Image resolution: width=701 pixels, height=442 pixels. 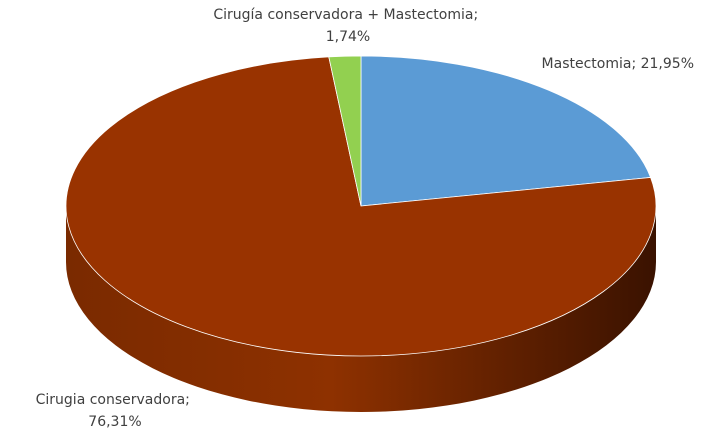 What do you see at coordinates (113, 400) in the screenshot?
I see `data-label-cirugia-conservadora-line1: Cirugia conservadora;` at bounding box center [113, 400].